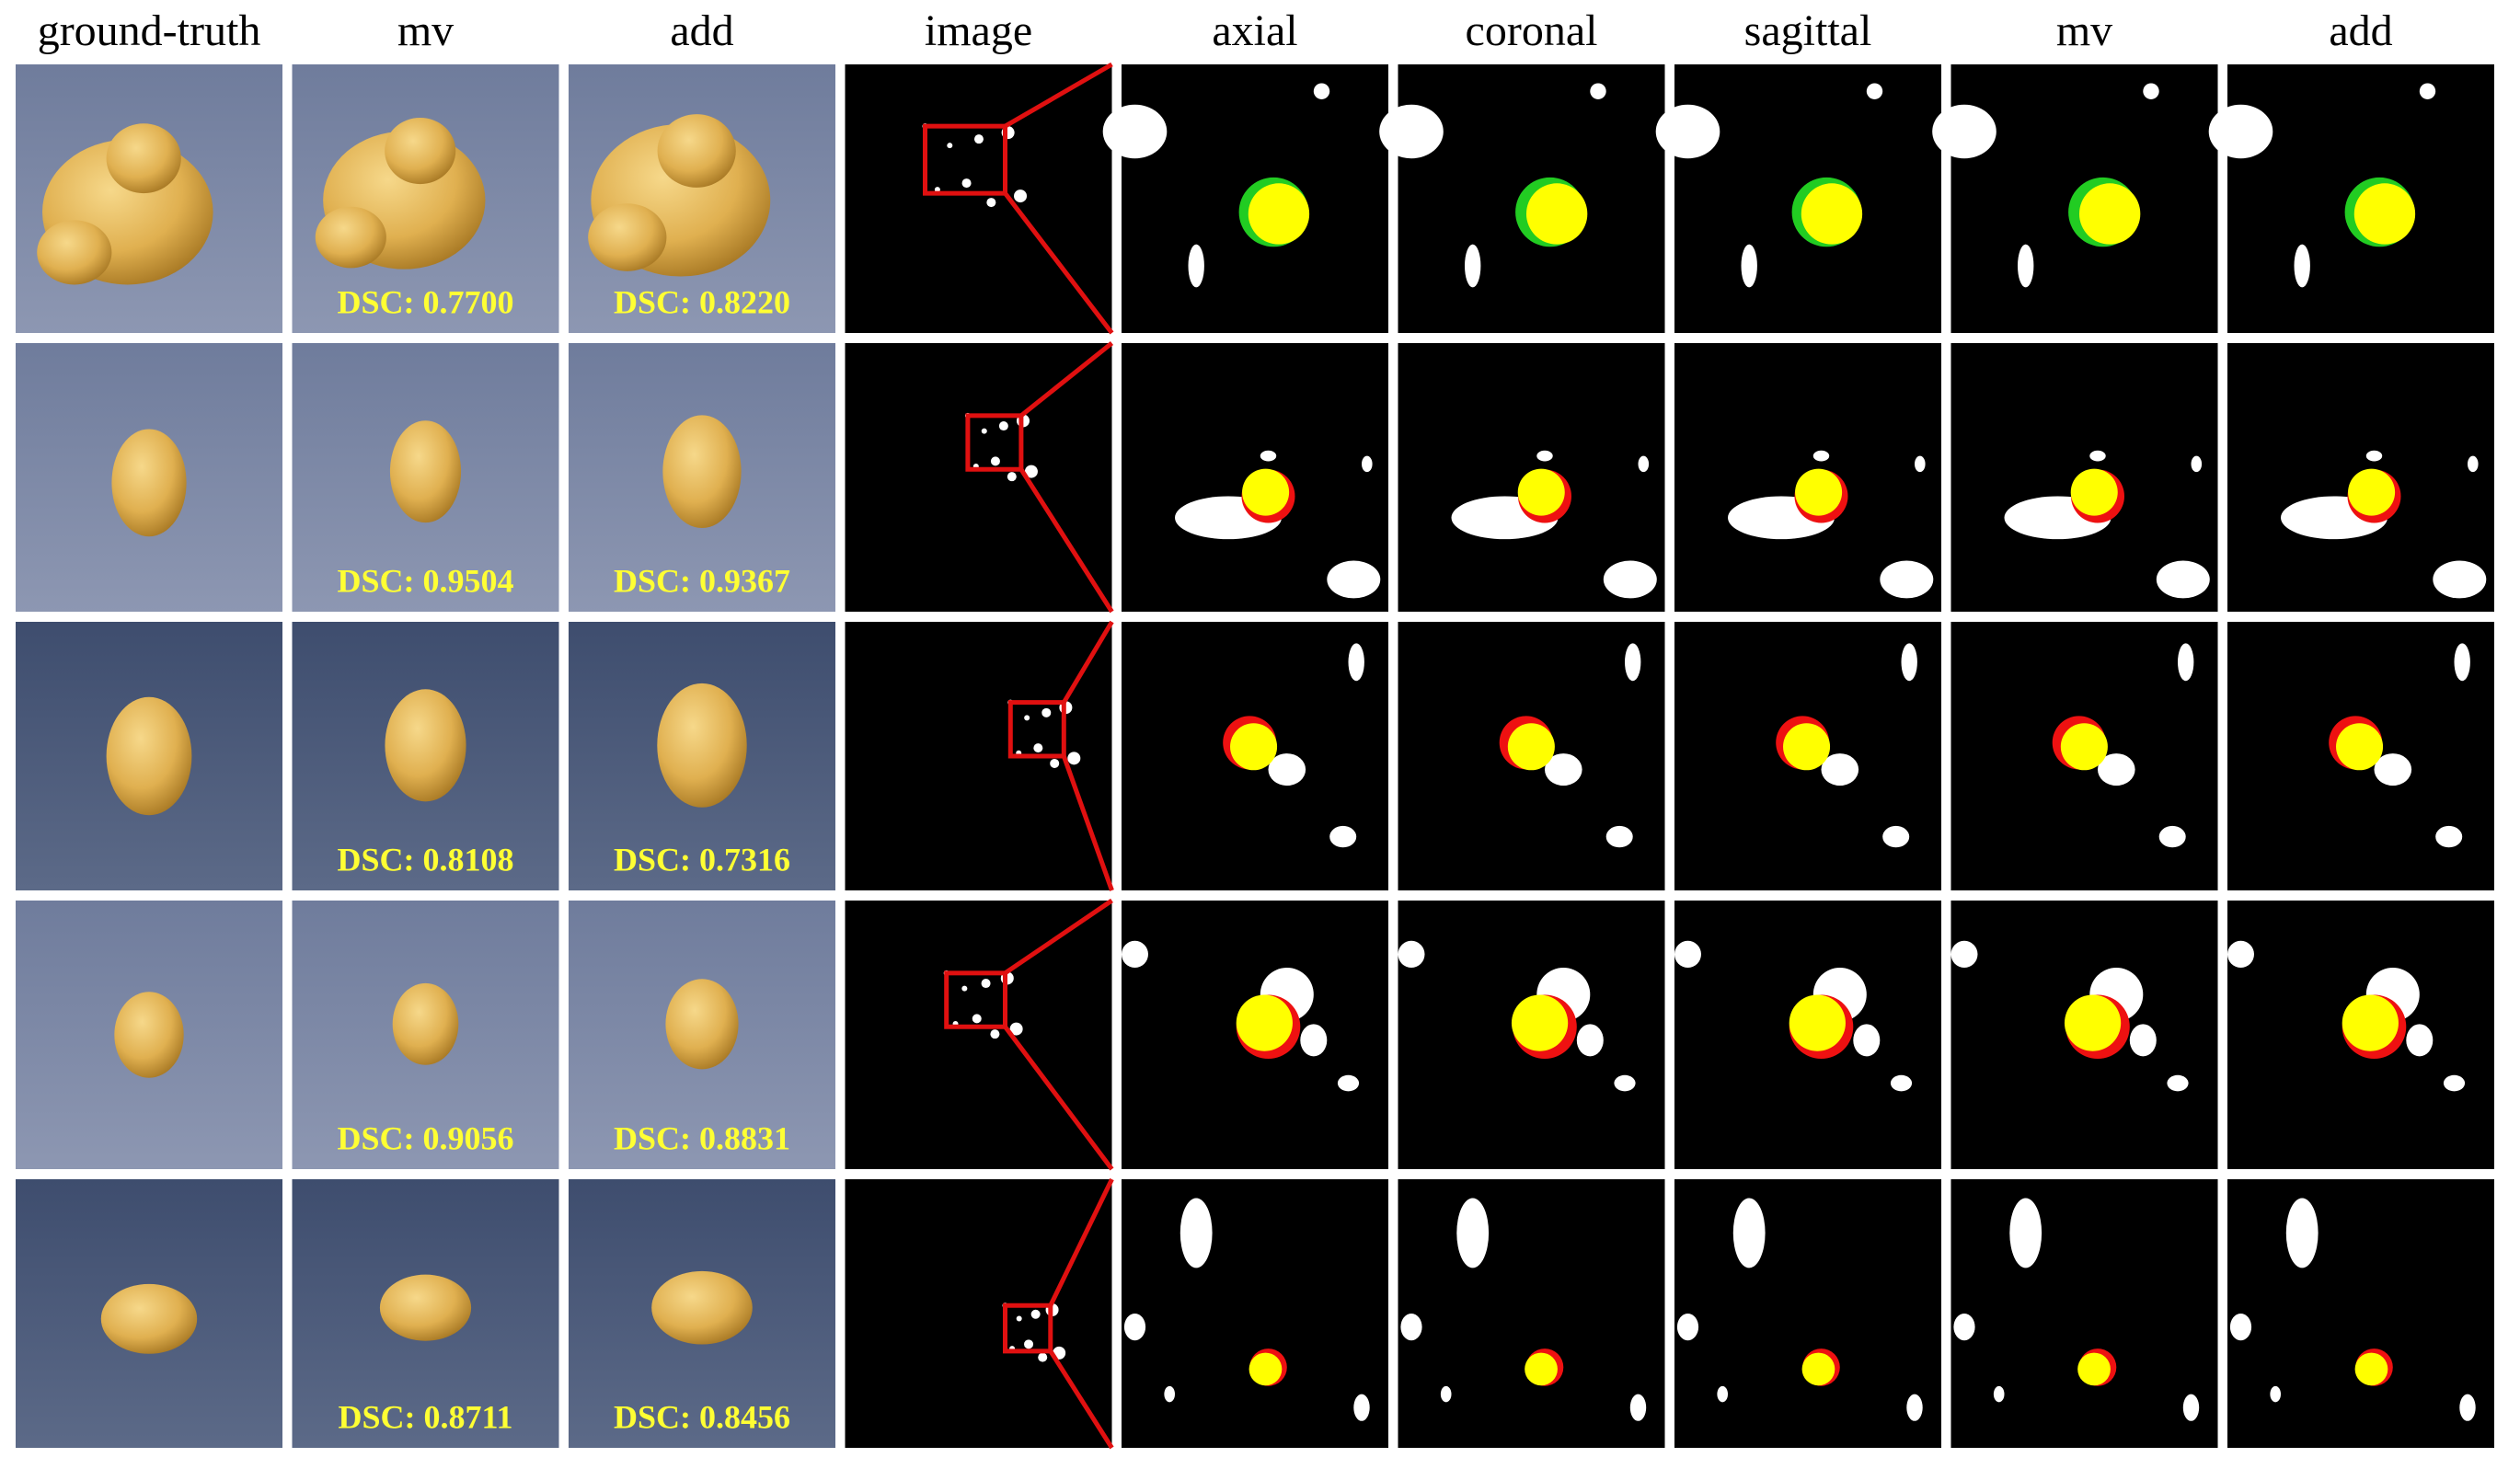 The image size is (2520, 1469). What do you see at coordinates (702, 1137) in the screenshot?
I see `dsc-label: DSC: 0.8831` at bounding box center [702, 1137].